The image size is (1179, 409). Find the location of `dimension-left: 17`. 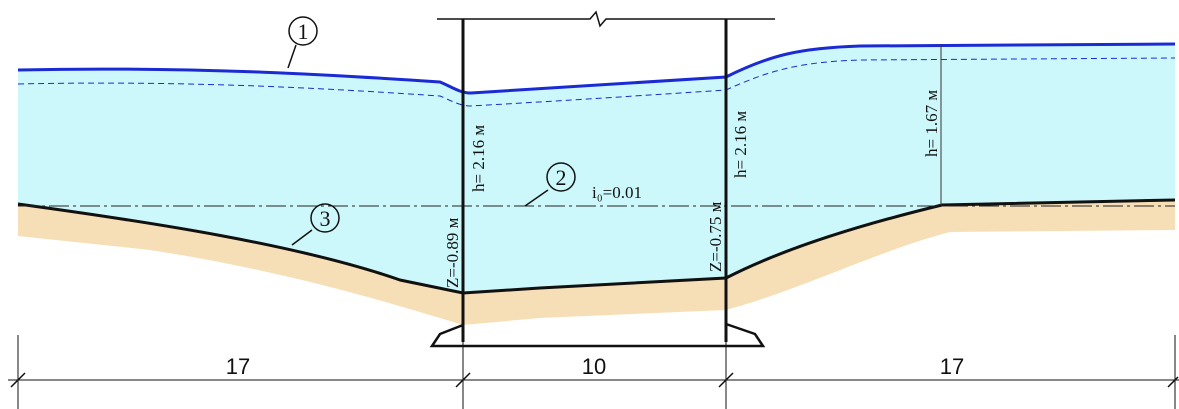

dimension-left: 17 is located at coordinates (238, 366).